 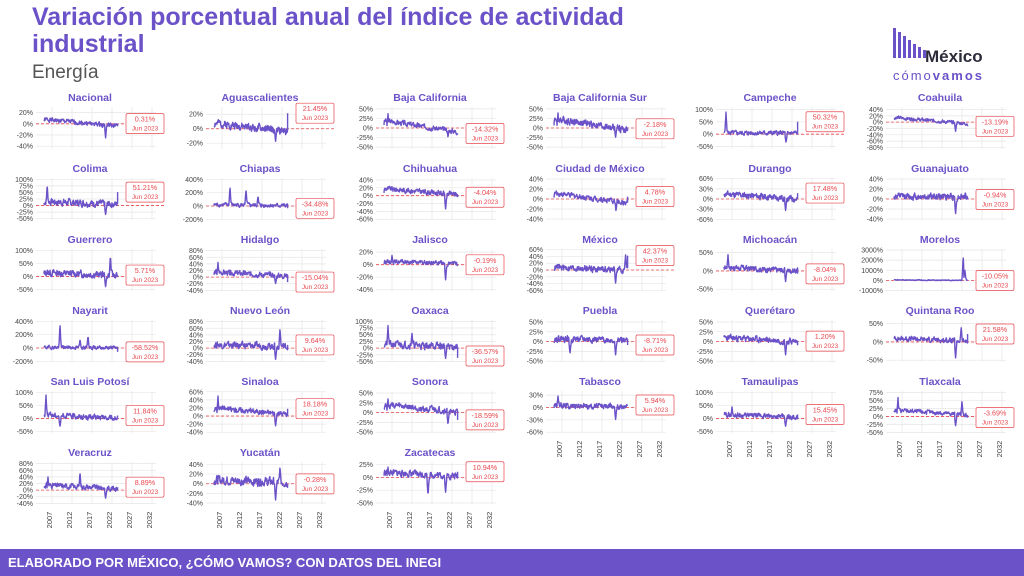 What do you see at coordinates (24, 322) in the screenshot?
I see `y-tick-label: 400%` at bounding box center [24, 322].